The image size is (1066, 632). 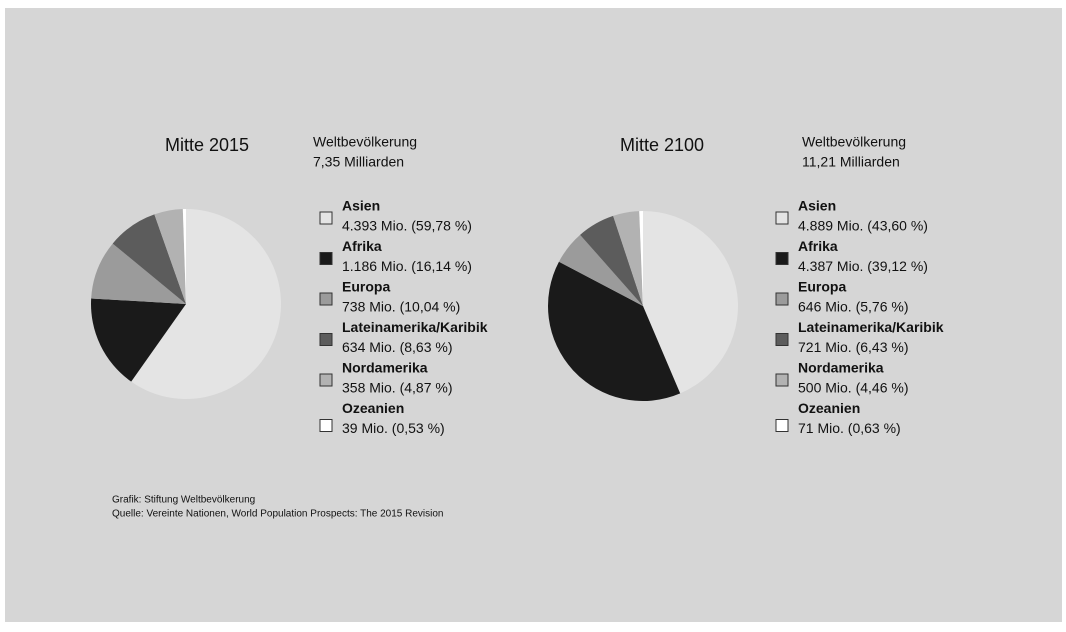 What do you see at coordinates (849, 428) in the screenshot?
I see `value-label: 71 Mio. (0,63 %)` at bounding box center [849, 428].